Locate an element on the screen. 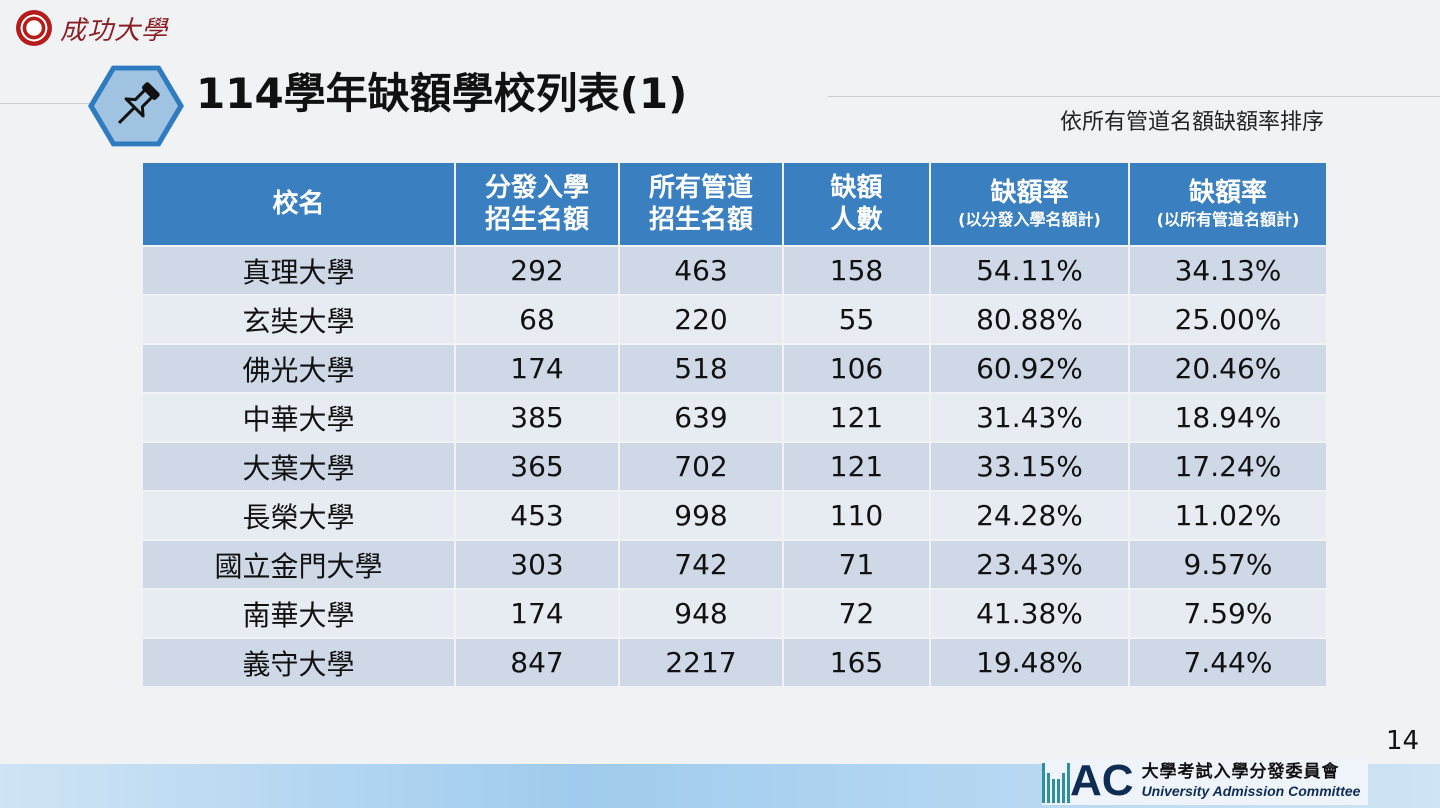 The height and width of the screenshot is (808, 1440). shortfall-count-cell: 55 is located at coordinates (856, 319).